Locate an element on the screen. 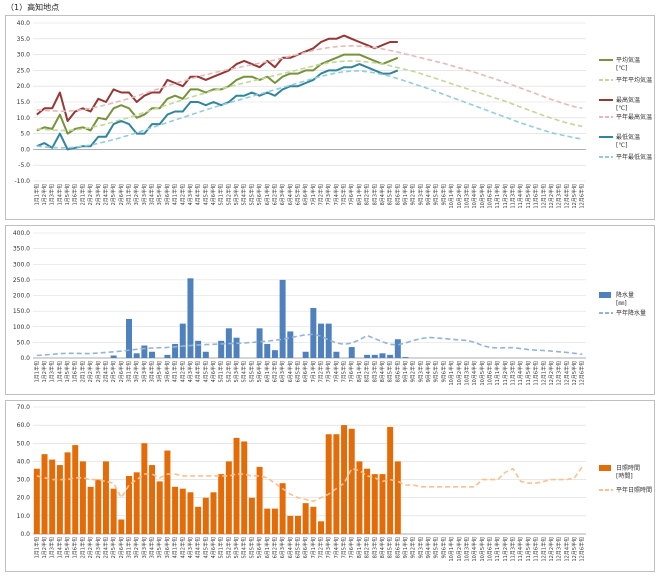 The width and height of the screenshot is (660, 578). x-tick-label: 7月1半旬 is located at coordinates (313, 547).